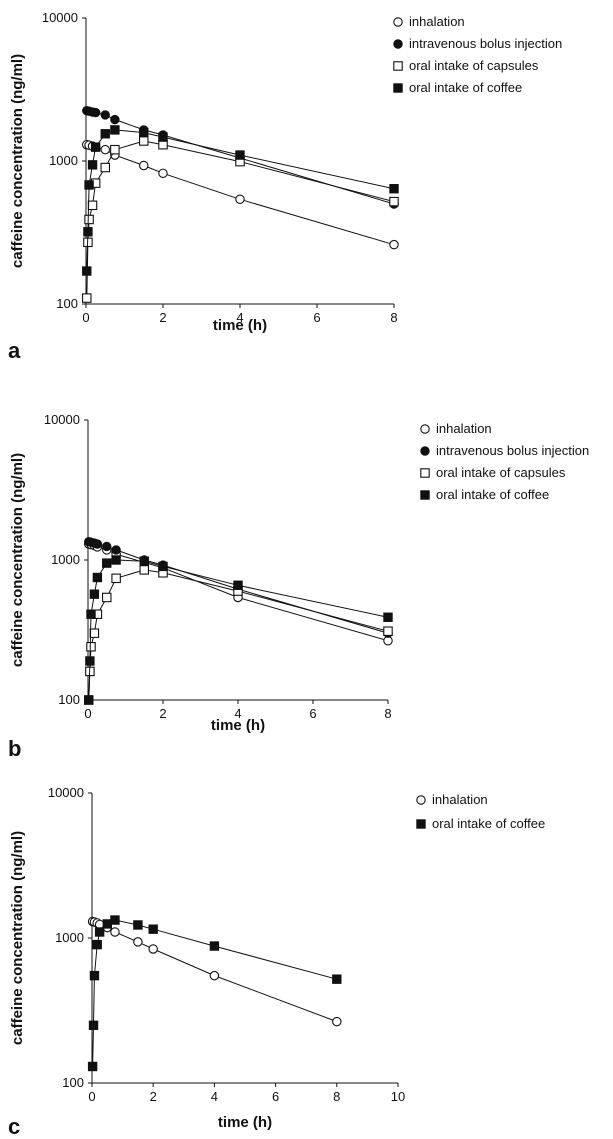 The image size is (613, 1139). I want to click on y-tick-label: 1000, so click(65, 559).